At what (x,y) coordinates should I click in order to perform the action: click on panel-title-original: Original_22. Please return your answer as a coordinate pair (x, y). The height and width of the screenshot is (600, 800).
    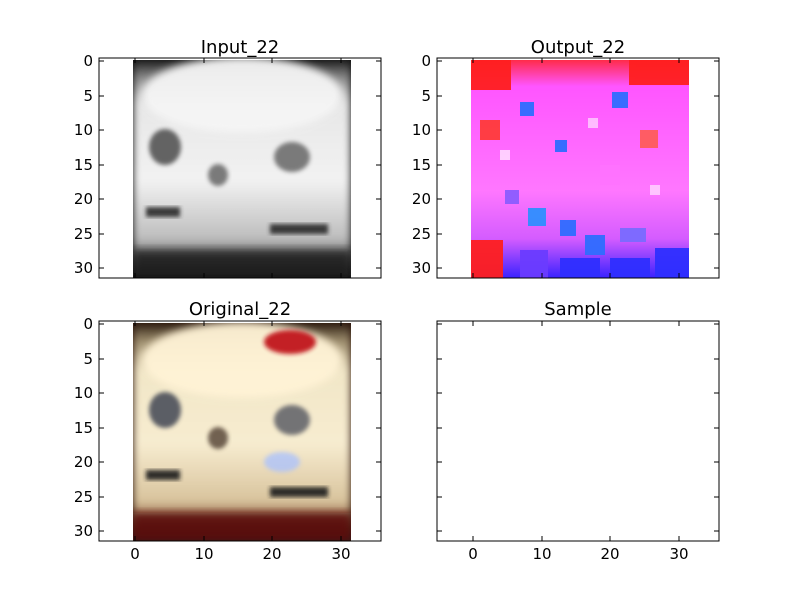
    Looking at the image, I should click on (240, 309).